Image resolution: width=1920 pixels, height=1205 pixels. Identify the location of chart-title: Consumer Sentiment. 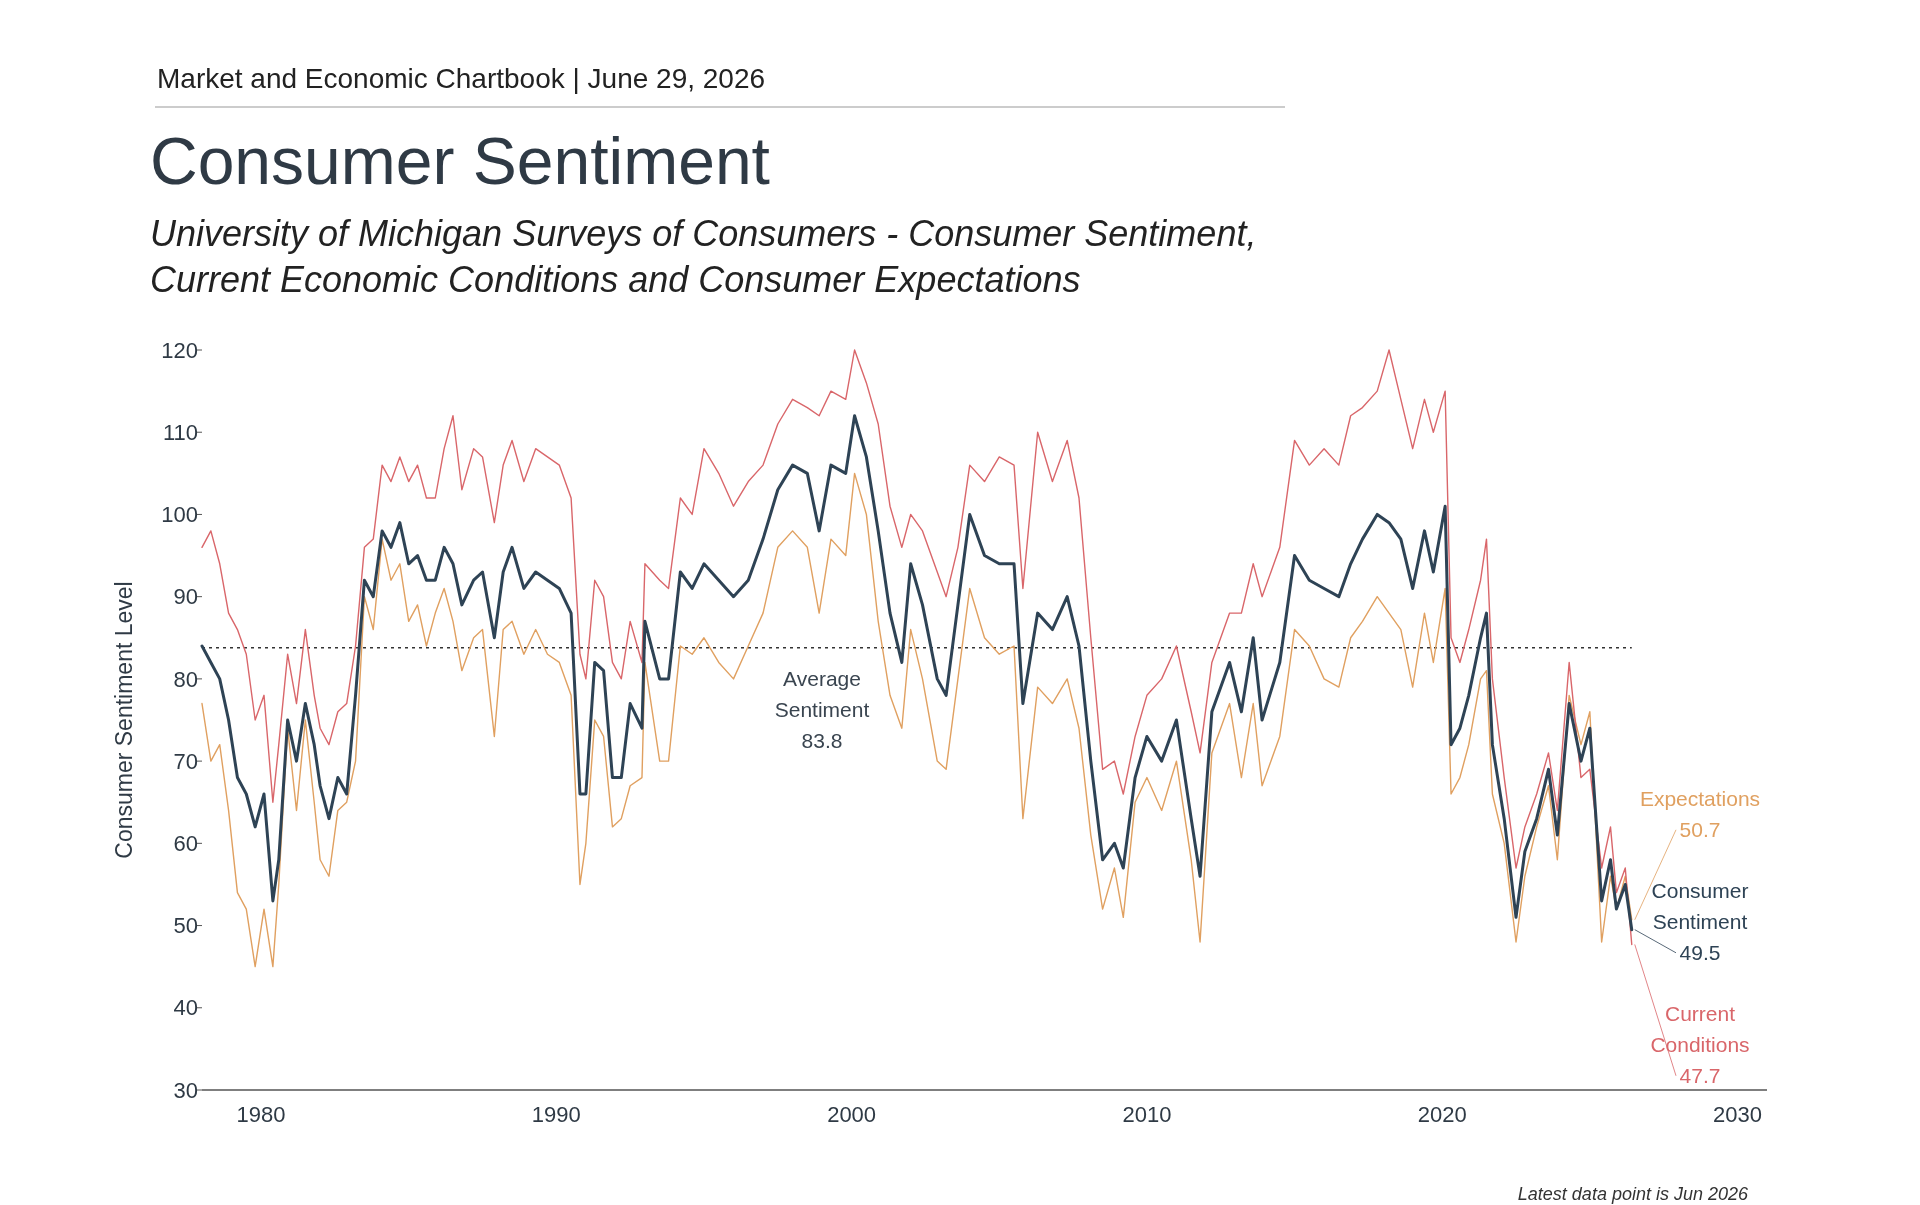
(460, 161).